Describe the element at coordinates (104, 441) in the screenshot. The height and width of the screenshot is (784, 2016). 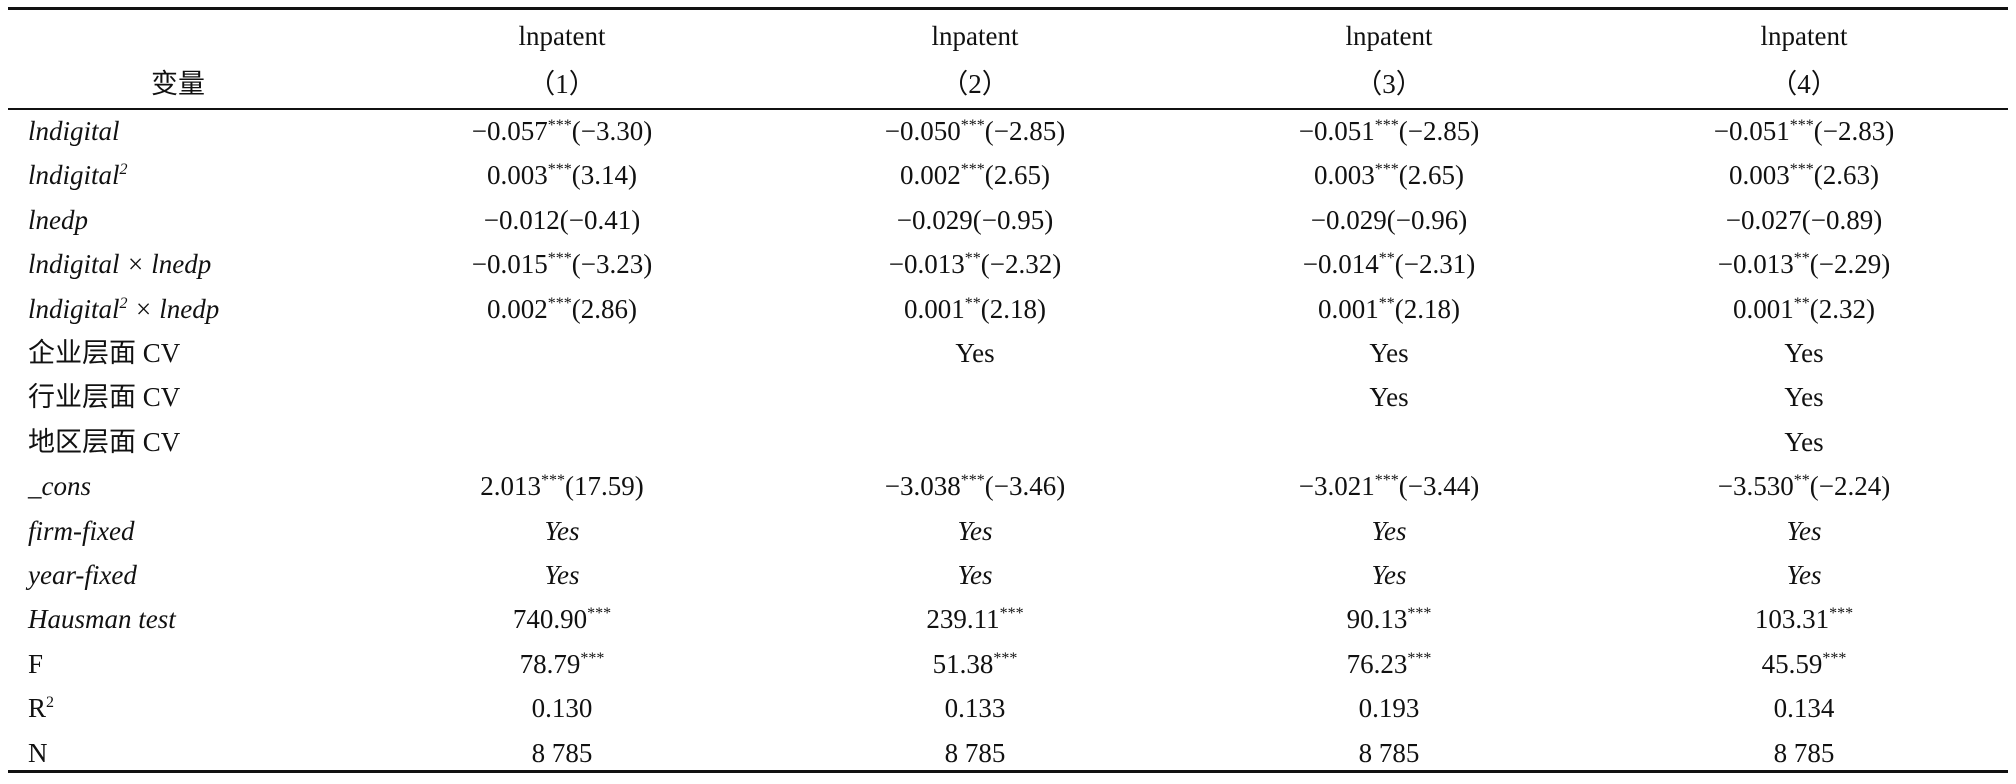
I see `label-text: 地区层面 CV` at that location.